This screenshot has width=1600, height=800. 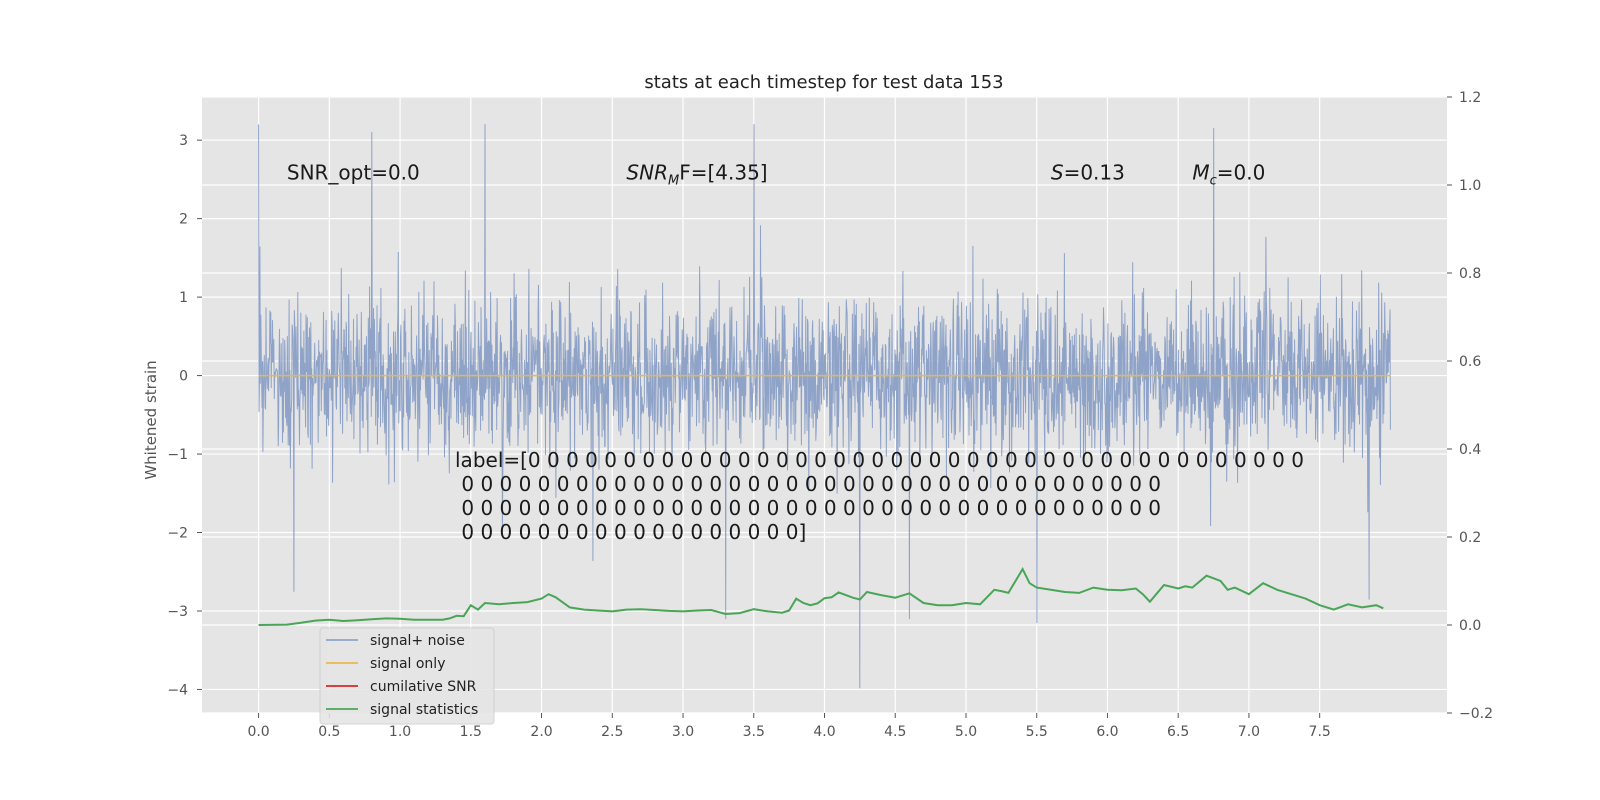 What do you see at coordinates (1470, 406) in the screenshot?
I see `y2-axis-ticks: −0.2 0.0 0.2 0.4 0.6 0.8 1.0 1.2` at bounding box center [1470, 406].